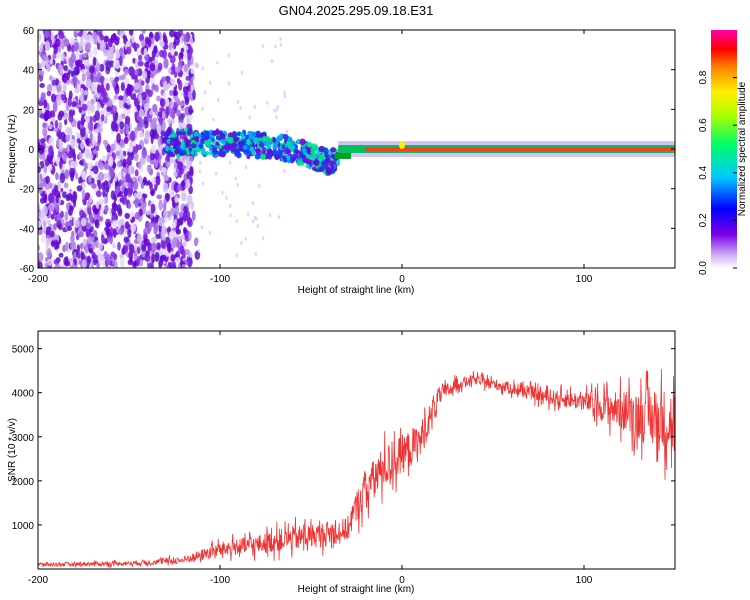  I want to click on snr-xtick-label: 0, so click(402, 580).